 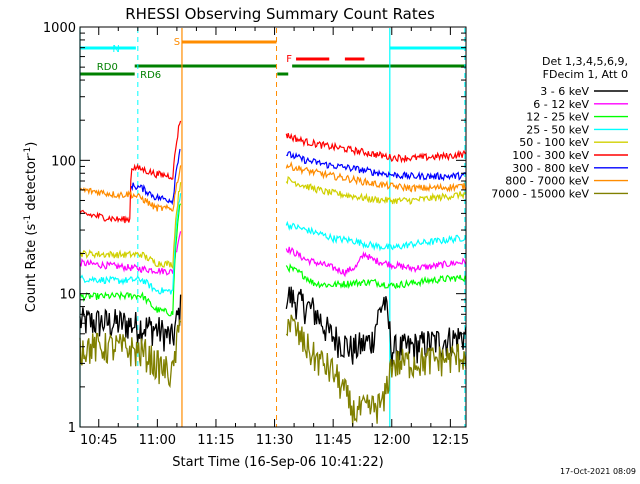 I want to click on legend-label: 6 - 12 keV, so click(x=561, y=104).